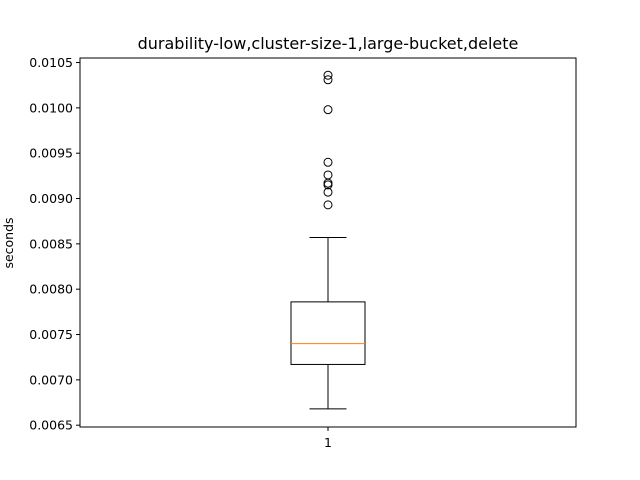 This screenshot has width=640, height=480. What do you see at coordinates (51, 425) in the screenshot?
I see `y-tick-label: 0.0065` at bounding box center [51, 425].